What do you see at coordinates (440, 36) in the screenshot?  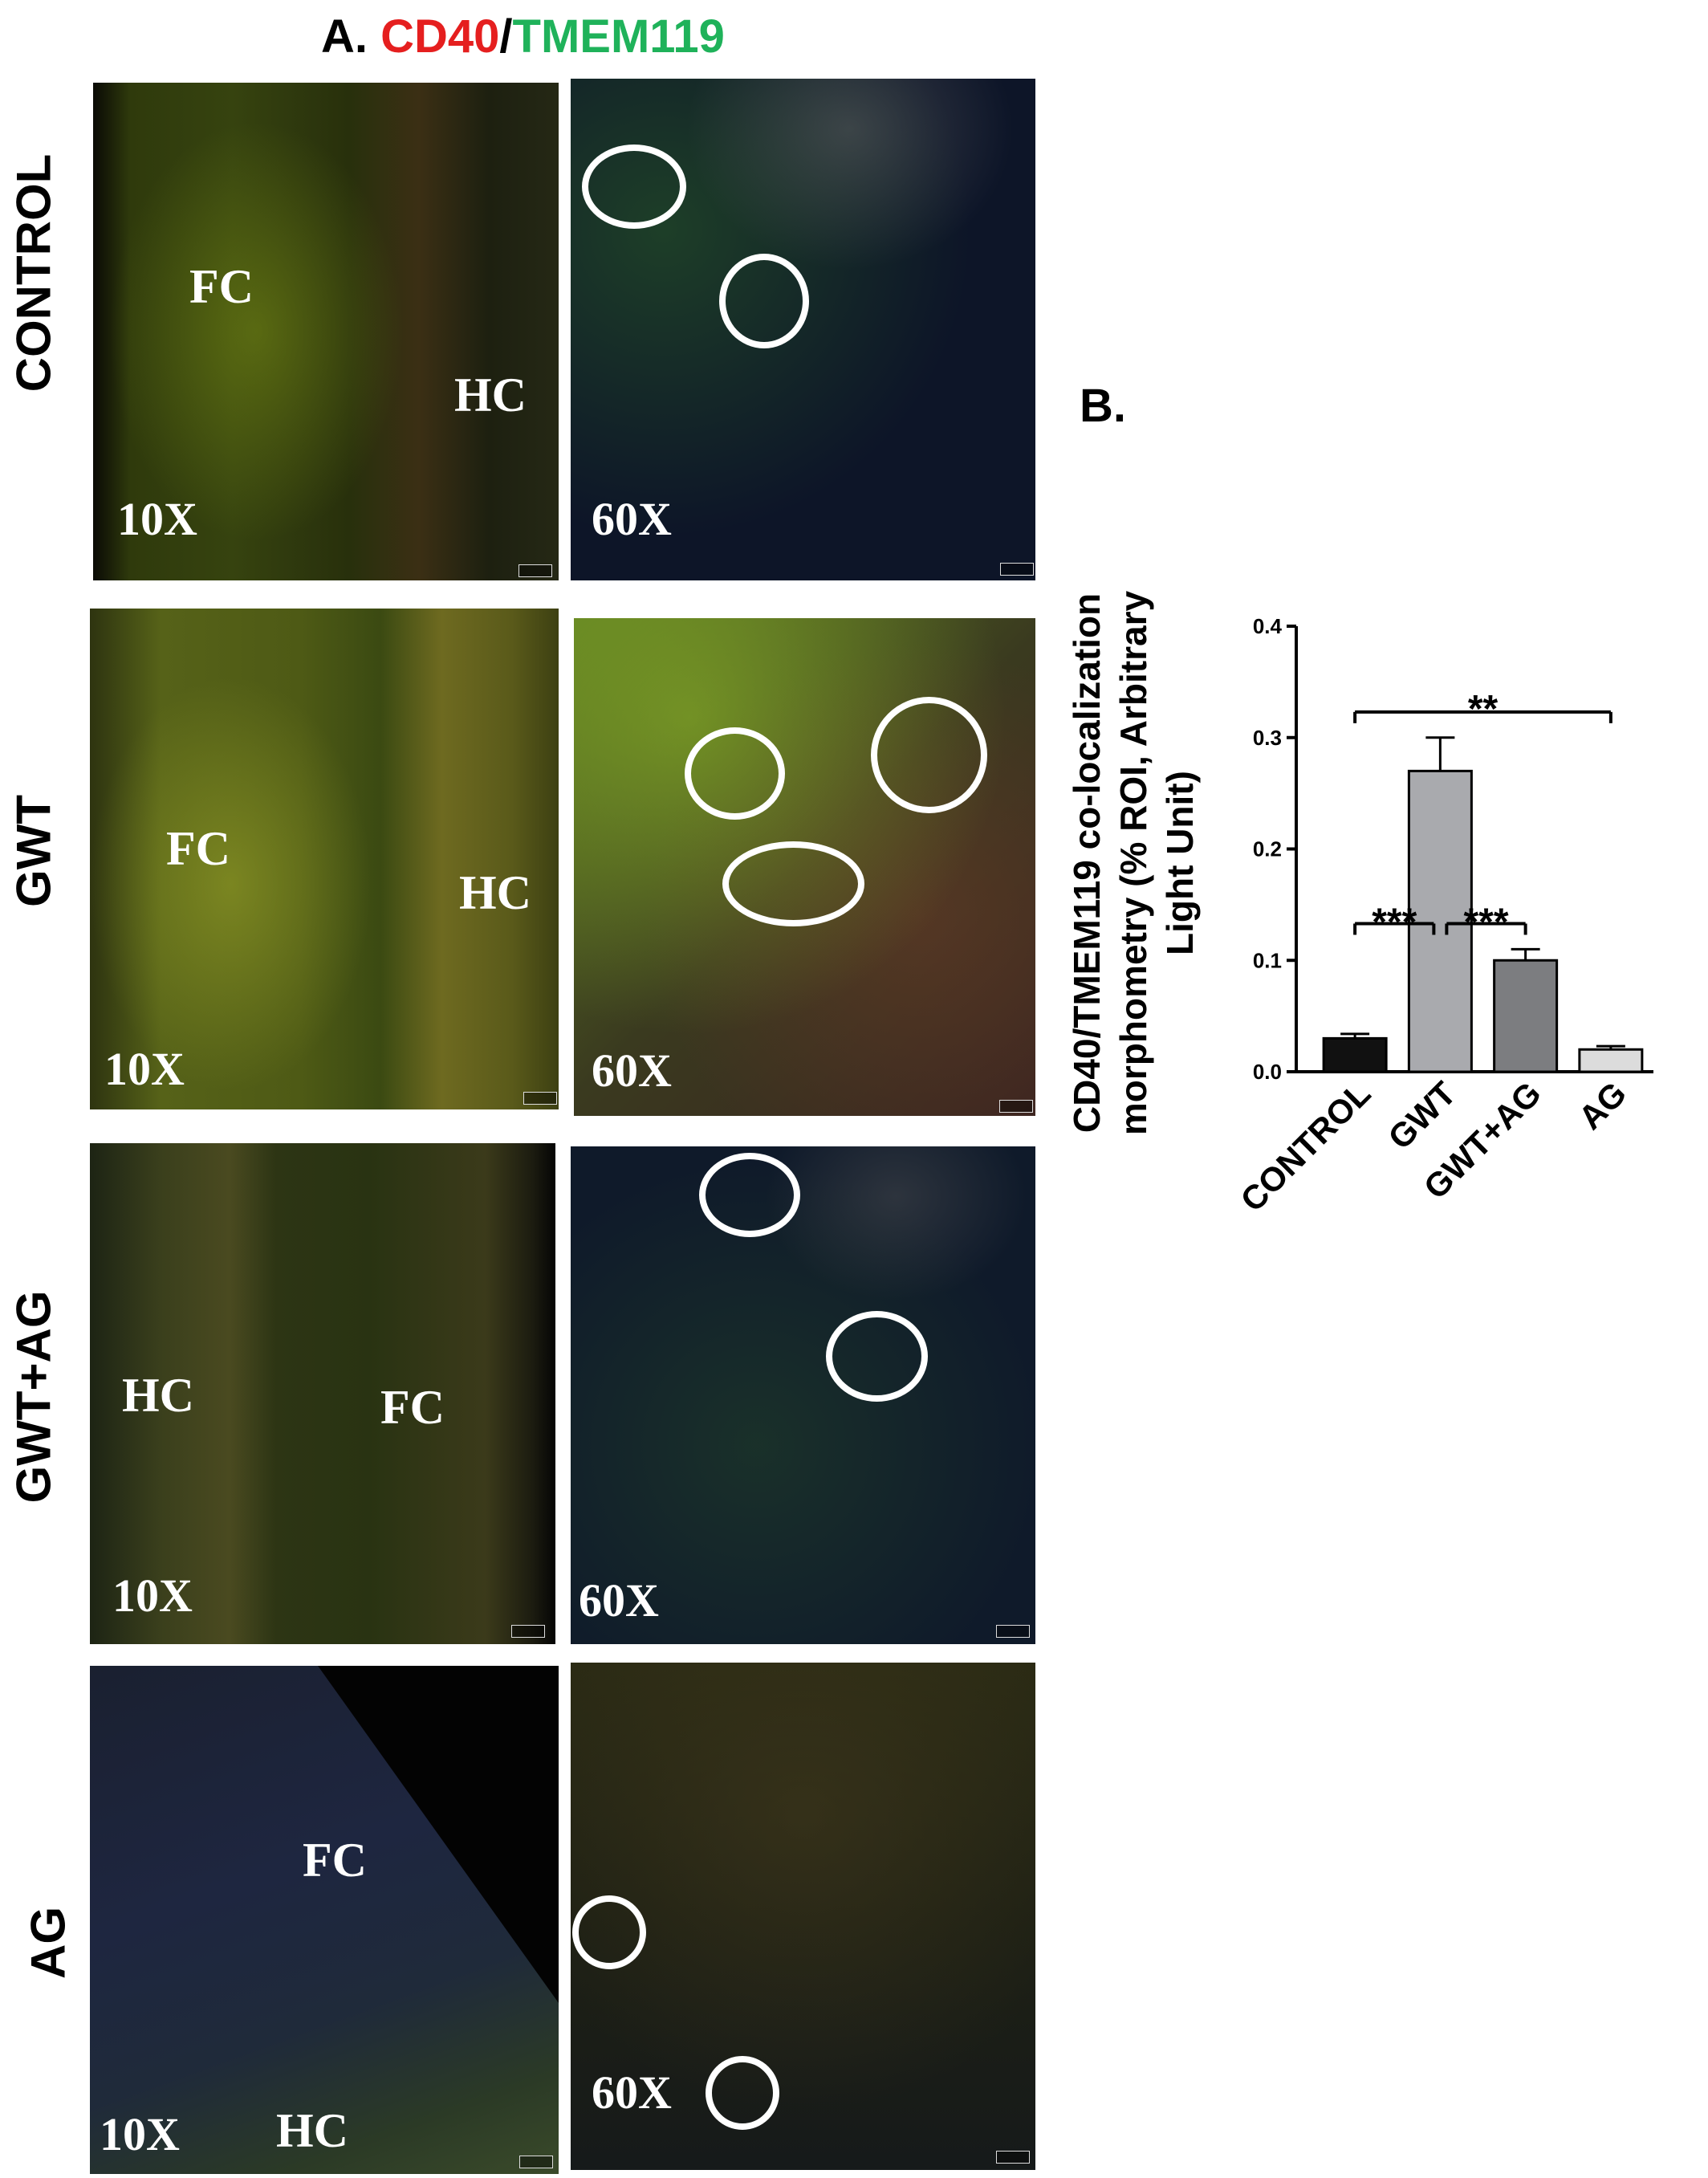 I see `cd40-marker-label: CD40` at bounding box center [440, 36].